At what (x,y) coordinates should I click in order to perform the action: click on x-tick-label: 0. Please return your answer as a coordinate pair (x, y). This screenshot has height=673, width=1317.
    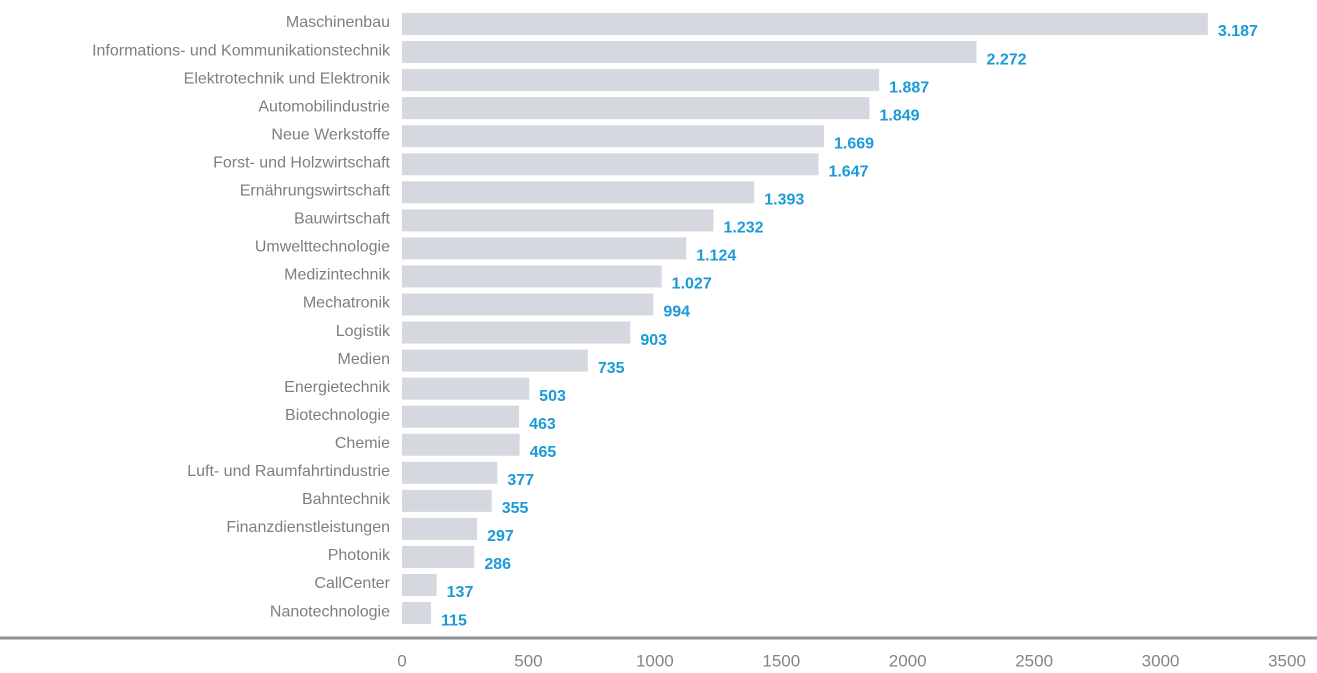
    Looking at the image, I should click on (401, 660).